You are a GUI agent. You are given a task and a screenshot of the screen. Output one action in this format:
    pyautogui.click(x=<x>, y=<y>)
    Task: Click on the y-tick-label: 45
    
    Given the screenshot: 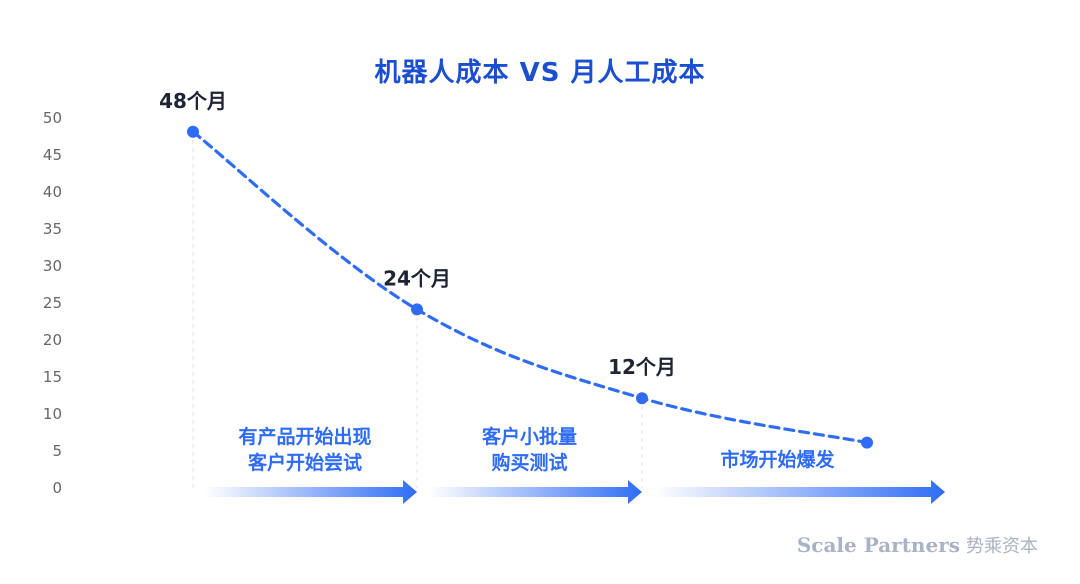 What is the action you would take?
    pyautogui.click(x=52, y=155)
    